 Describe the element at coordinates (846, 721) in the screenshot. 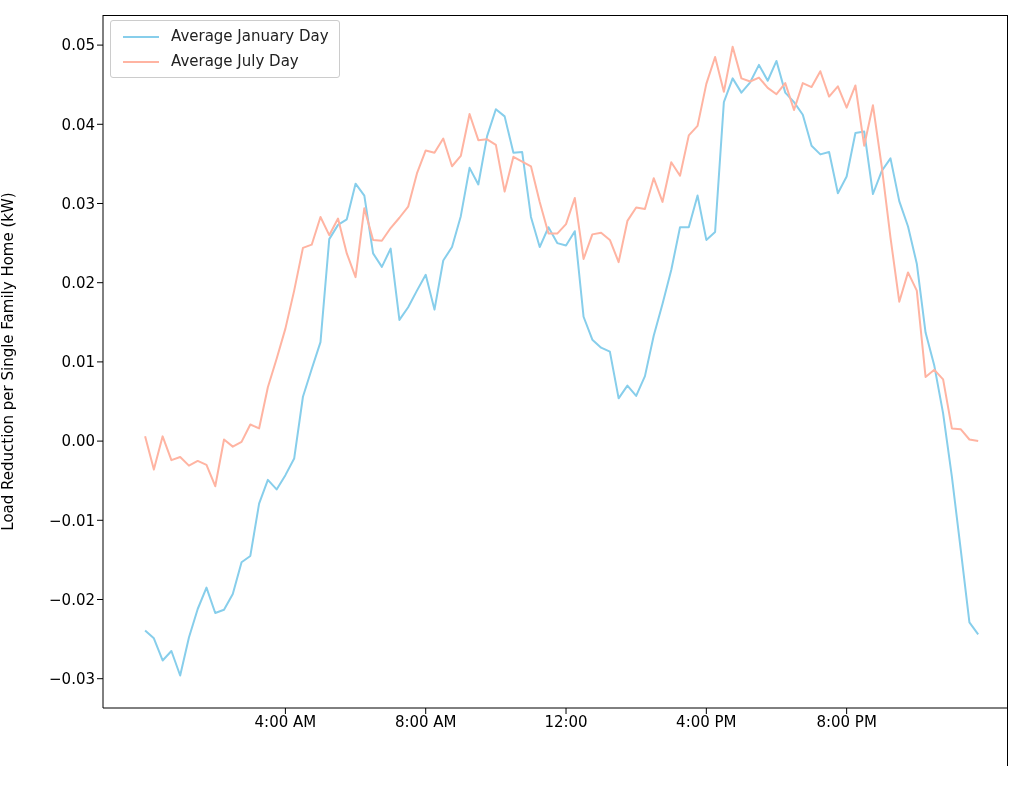

I see `x-tick-label: 8:00 PM` at that location.